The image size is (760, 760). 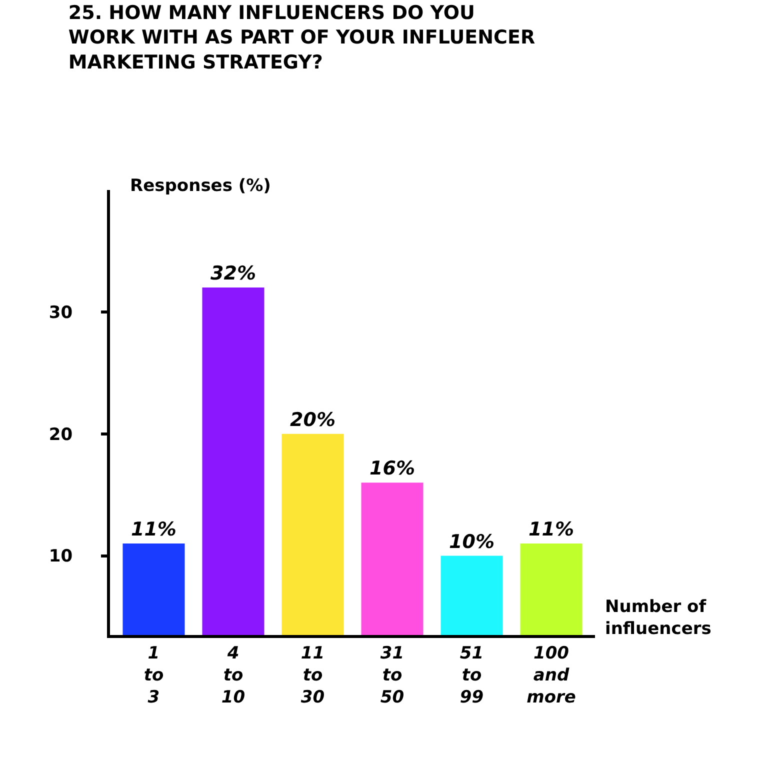 What do you see at coordinates (551, 675) in the screenshot?
I see `x-tick-label: 100 and more` at bounding box center [551, 675].